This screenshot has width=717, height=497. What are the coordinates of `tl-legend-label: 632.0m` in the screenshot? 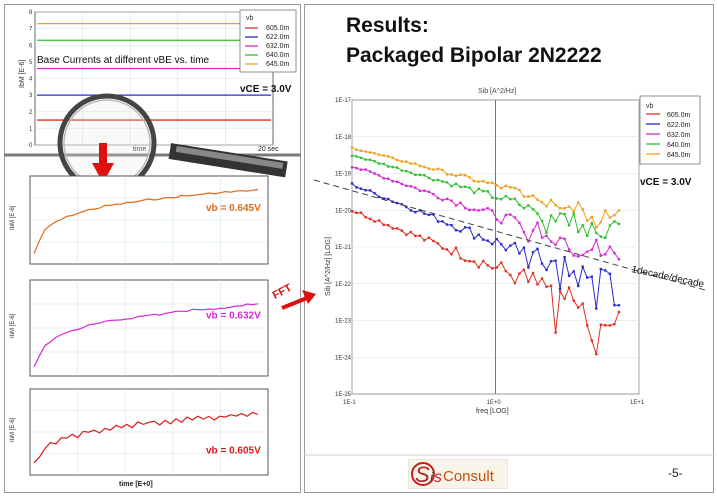 It's located at (278, 46).